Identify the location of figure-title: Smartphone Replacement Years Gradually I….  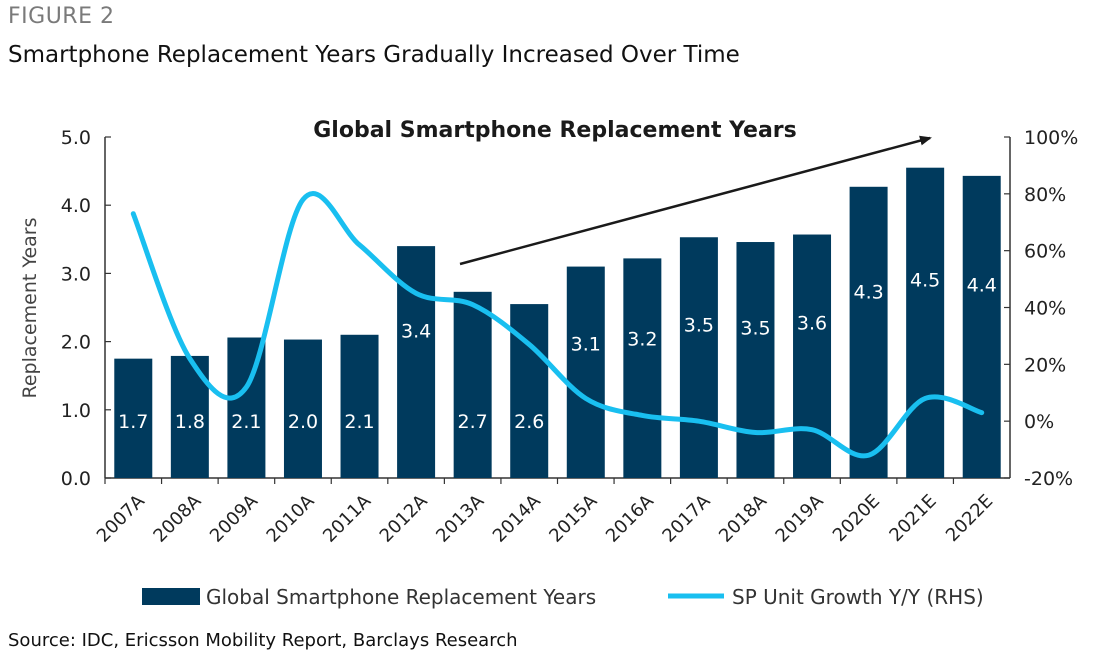
(374, 55).